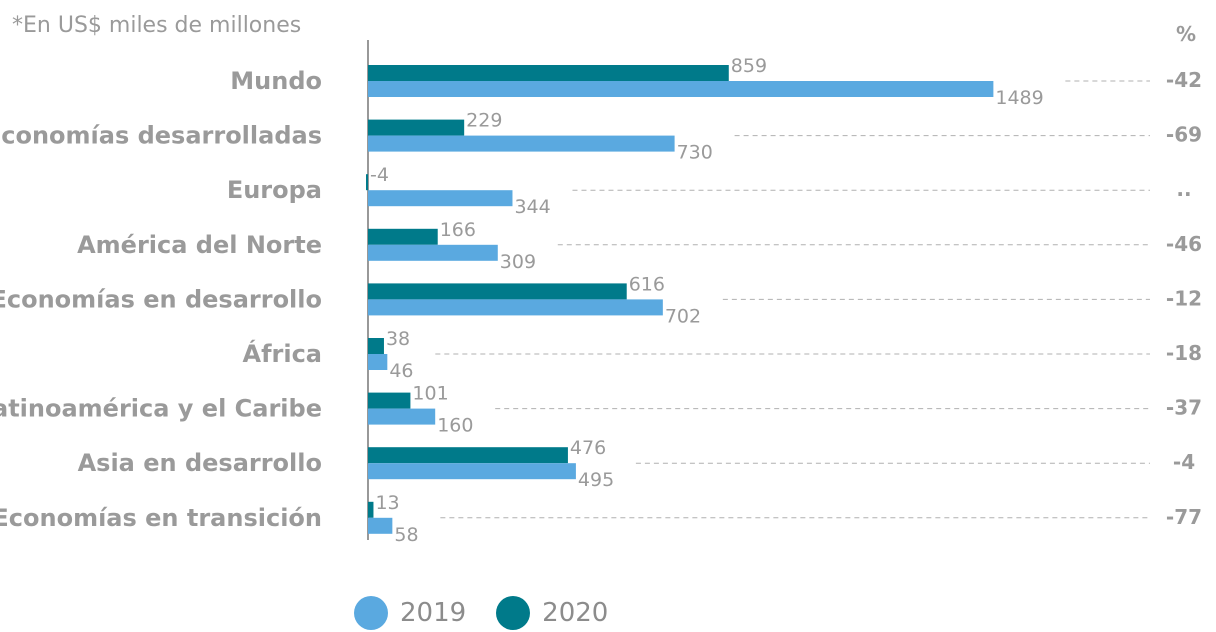 The image size is (1216, 632). I want to click on percent-change: -46, so click(1184, 244).